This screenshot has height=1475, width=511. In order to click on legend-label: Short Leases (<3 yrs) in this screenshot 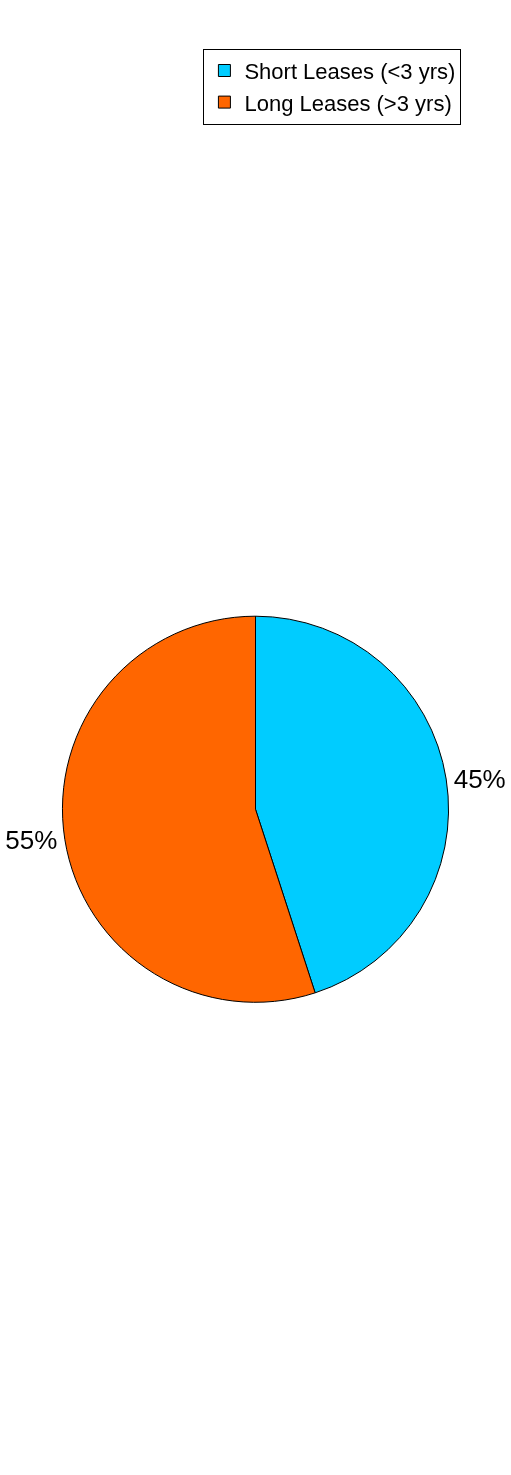, I will do `click(350, 72)`.